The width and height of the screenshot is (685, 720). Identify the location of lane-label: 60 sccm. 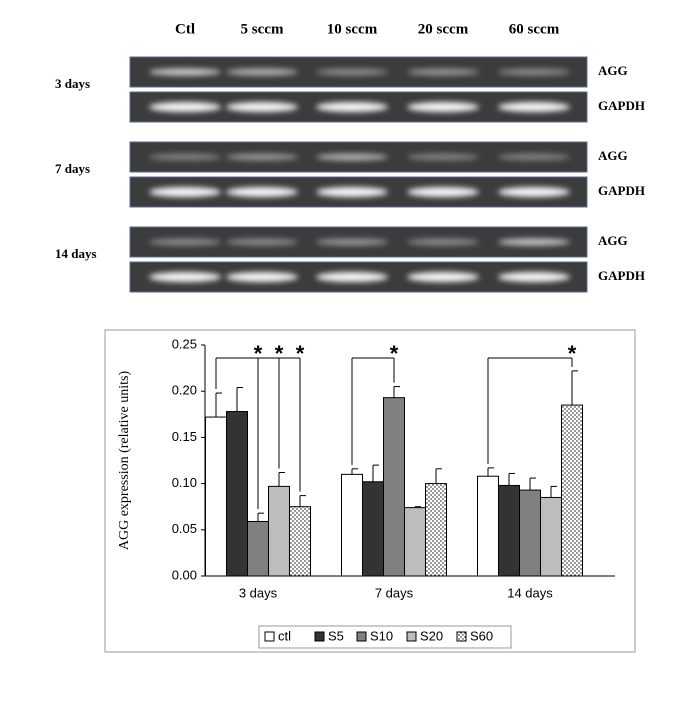
(534, 29).